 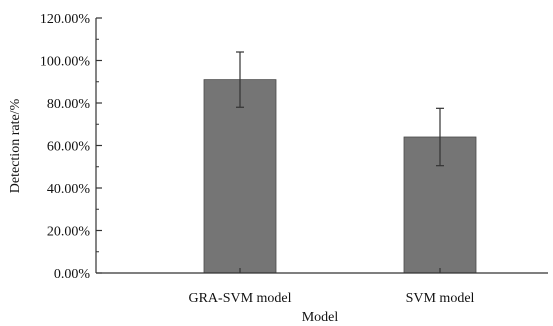 What do you see at coordinates (69, 189) in the screenshot?
I see `y-tick-label: 40.00%` at bounding box center [69, 189].